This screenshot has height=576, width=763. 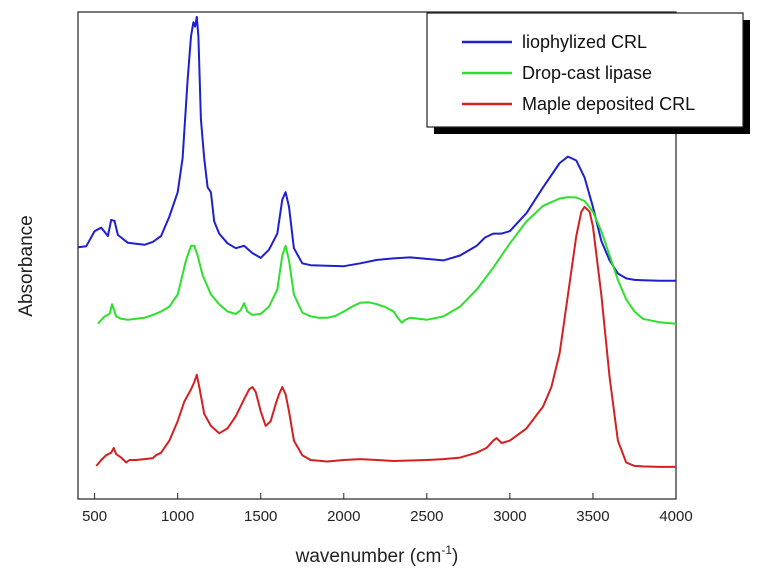 What do you see at coordinates (26, 265) in the screenshot?
I see `y-axis-title: Absorbance` at bounding box center [26, 265].